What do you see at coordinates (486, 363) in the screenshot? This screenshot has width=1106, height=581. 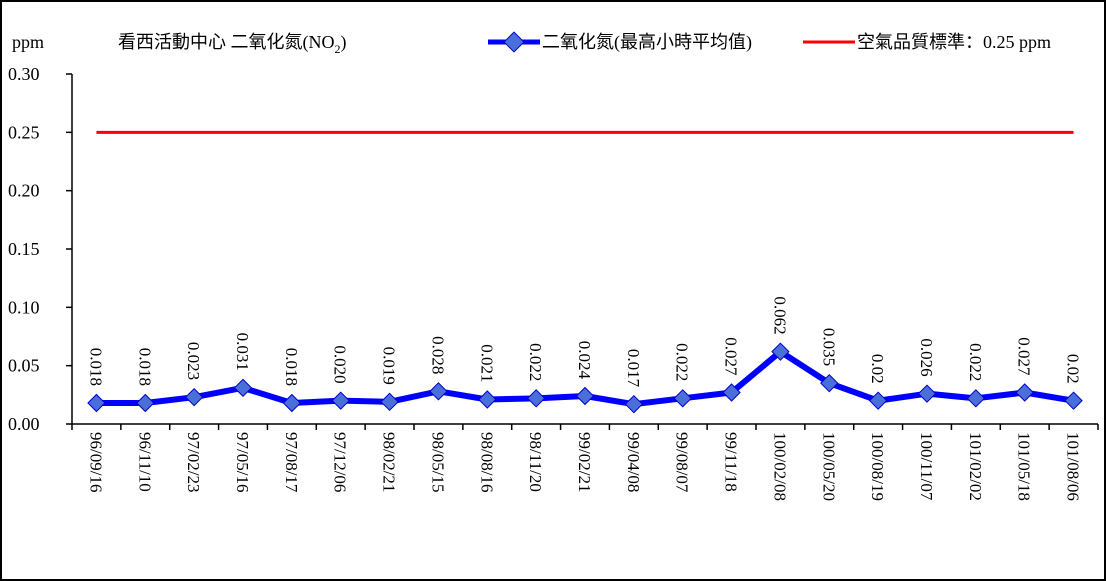 I see `no2-data-label: 0.021` at bounding box center [486, 363].